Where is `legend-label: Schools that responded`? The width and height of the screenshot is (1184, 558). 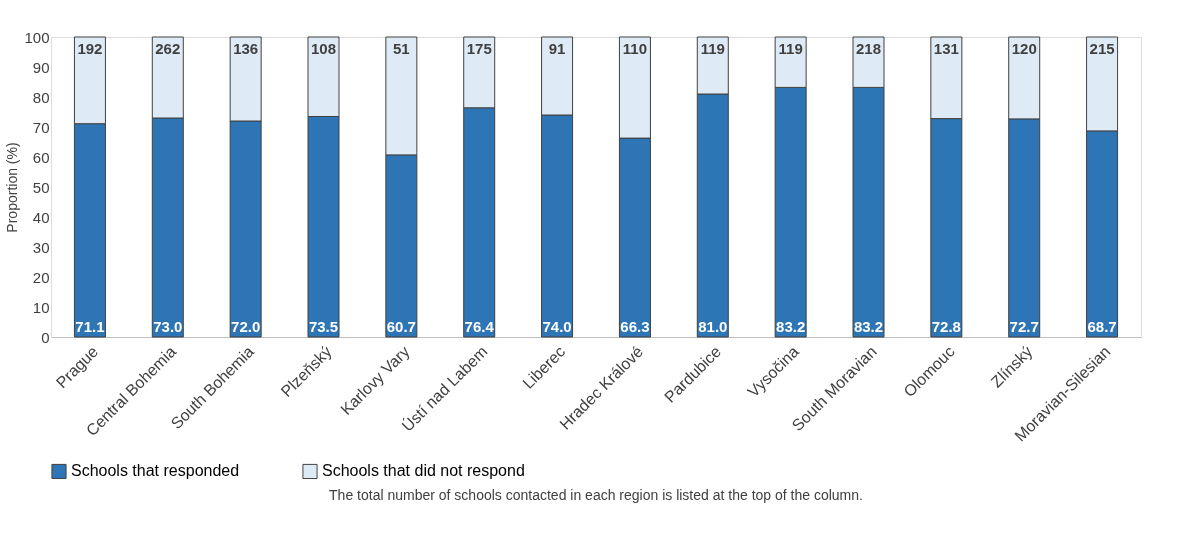 legend-label: Schools that responded is located at coordinates (155, 471).